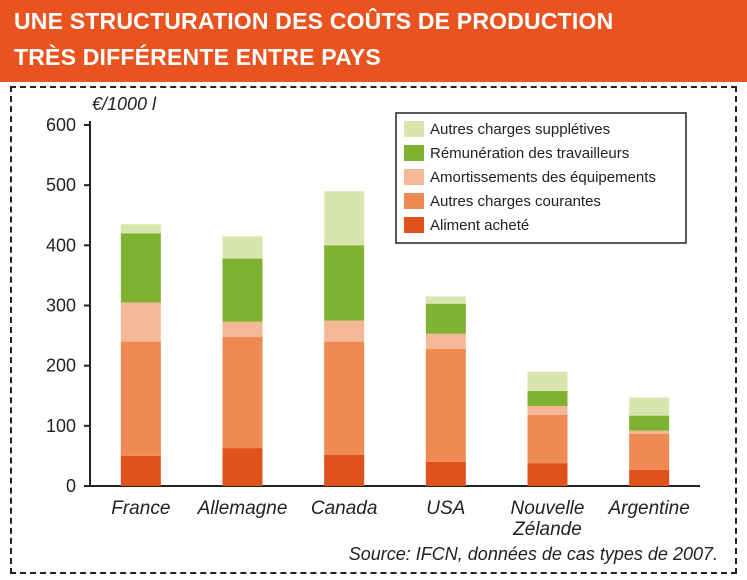 The height and width of the screenshot is (580, 747). What do you see at coordinates (61, 306) in the screenshot?
I see `y-tick-label: 300` at bounding box center [61, 306].